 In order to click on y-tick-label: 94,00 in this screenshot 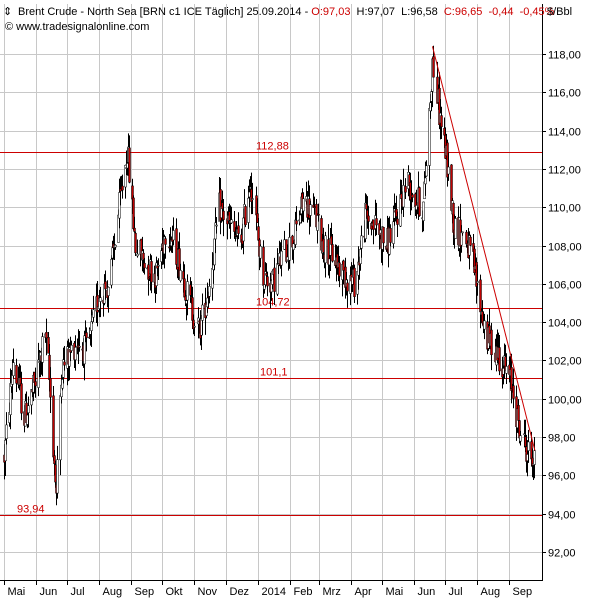, I will do `click(562, 516)`.